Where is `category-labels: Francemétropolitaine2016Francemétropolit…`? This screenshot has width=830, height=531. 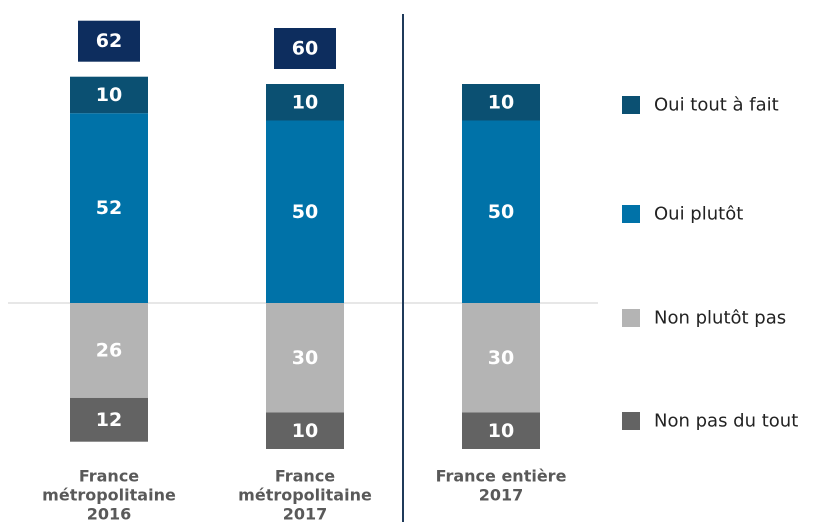
category-labels: Francemétropolitaine2016Francemétropolit… is located at coordinates (304, 495).